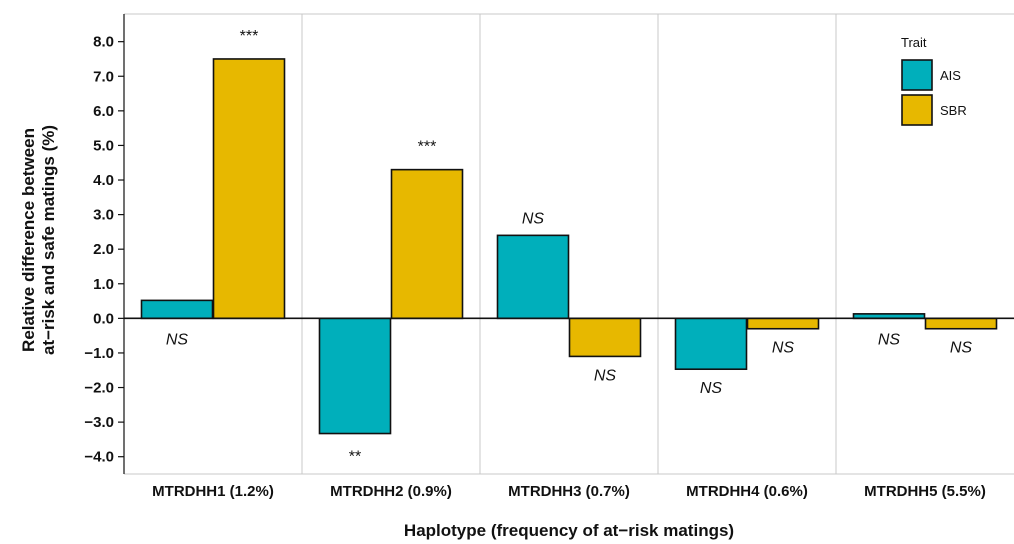 This screenshot has width=1014, height=544. I want to click on category-label-mtrdhh3-0-7: MTRDHH3 (0.7%), so click(569, 491).